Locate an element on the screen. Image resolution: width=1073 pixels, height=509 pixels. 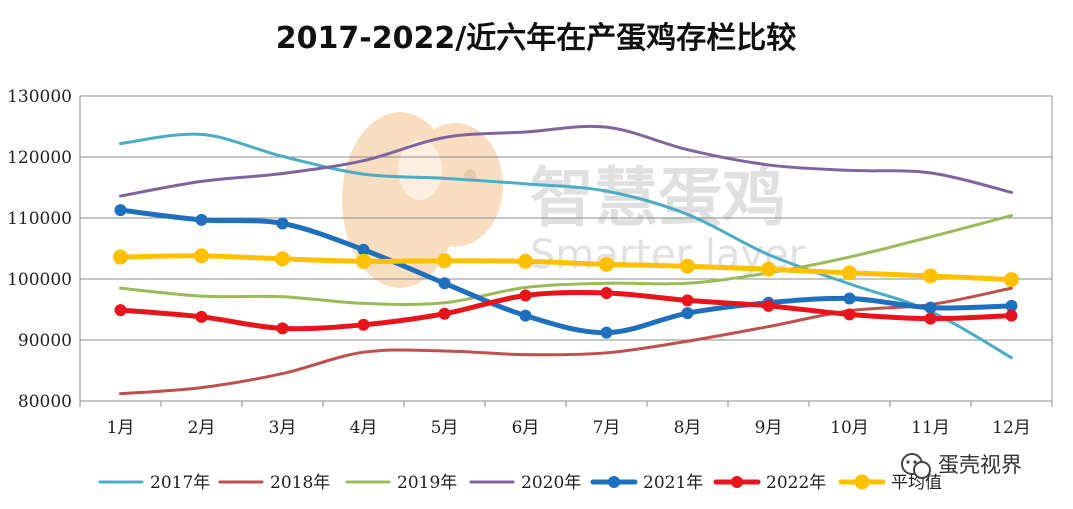
y-axis-ticks: 80000 90000 100000 110000 120000 130000 is located at coordinates (39, 249).